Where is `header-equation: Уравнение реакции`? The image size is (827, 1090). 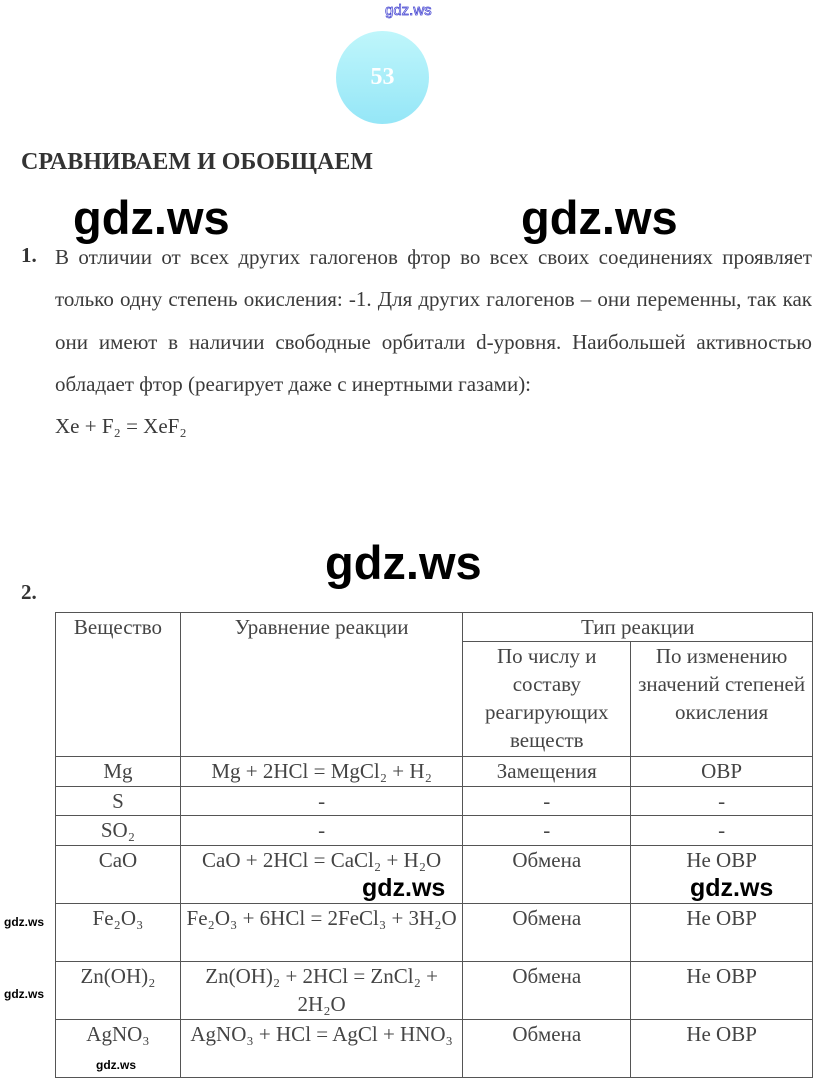
header-equation: Уравнение реакции is located at coordinates (321, 684).